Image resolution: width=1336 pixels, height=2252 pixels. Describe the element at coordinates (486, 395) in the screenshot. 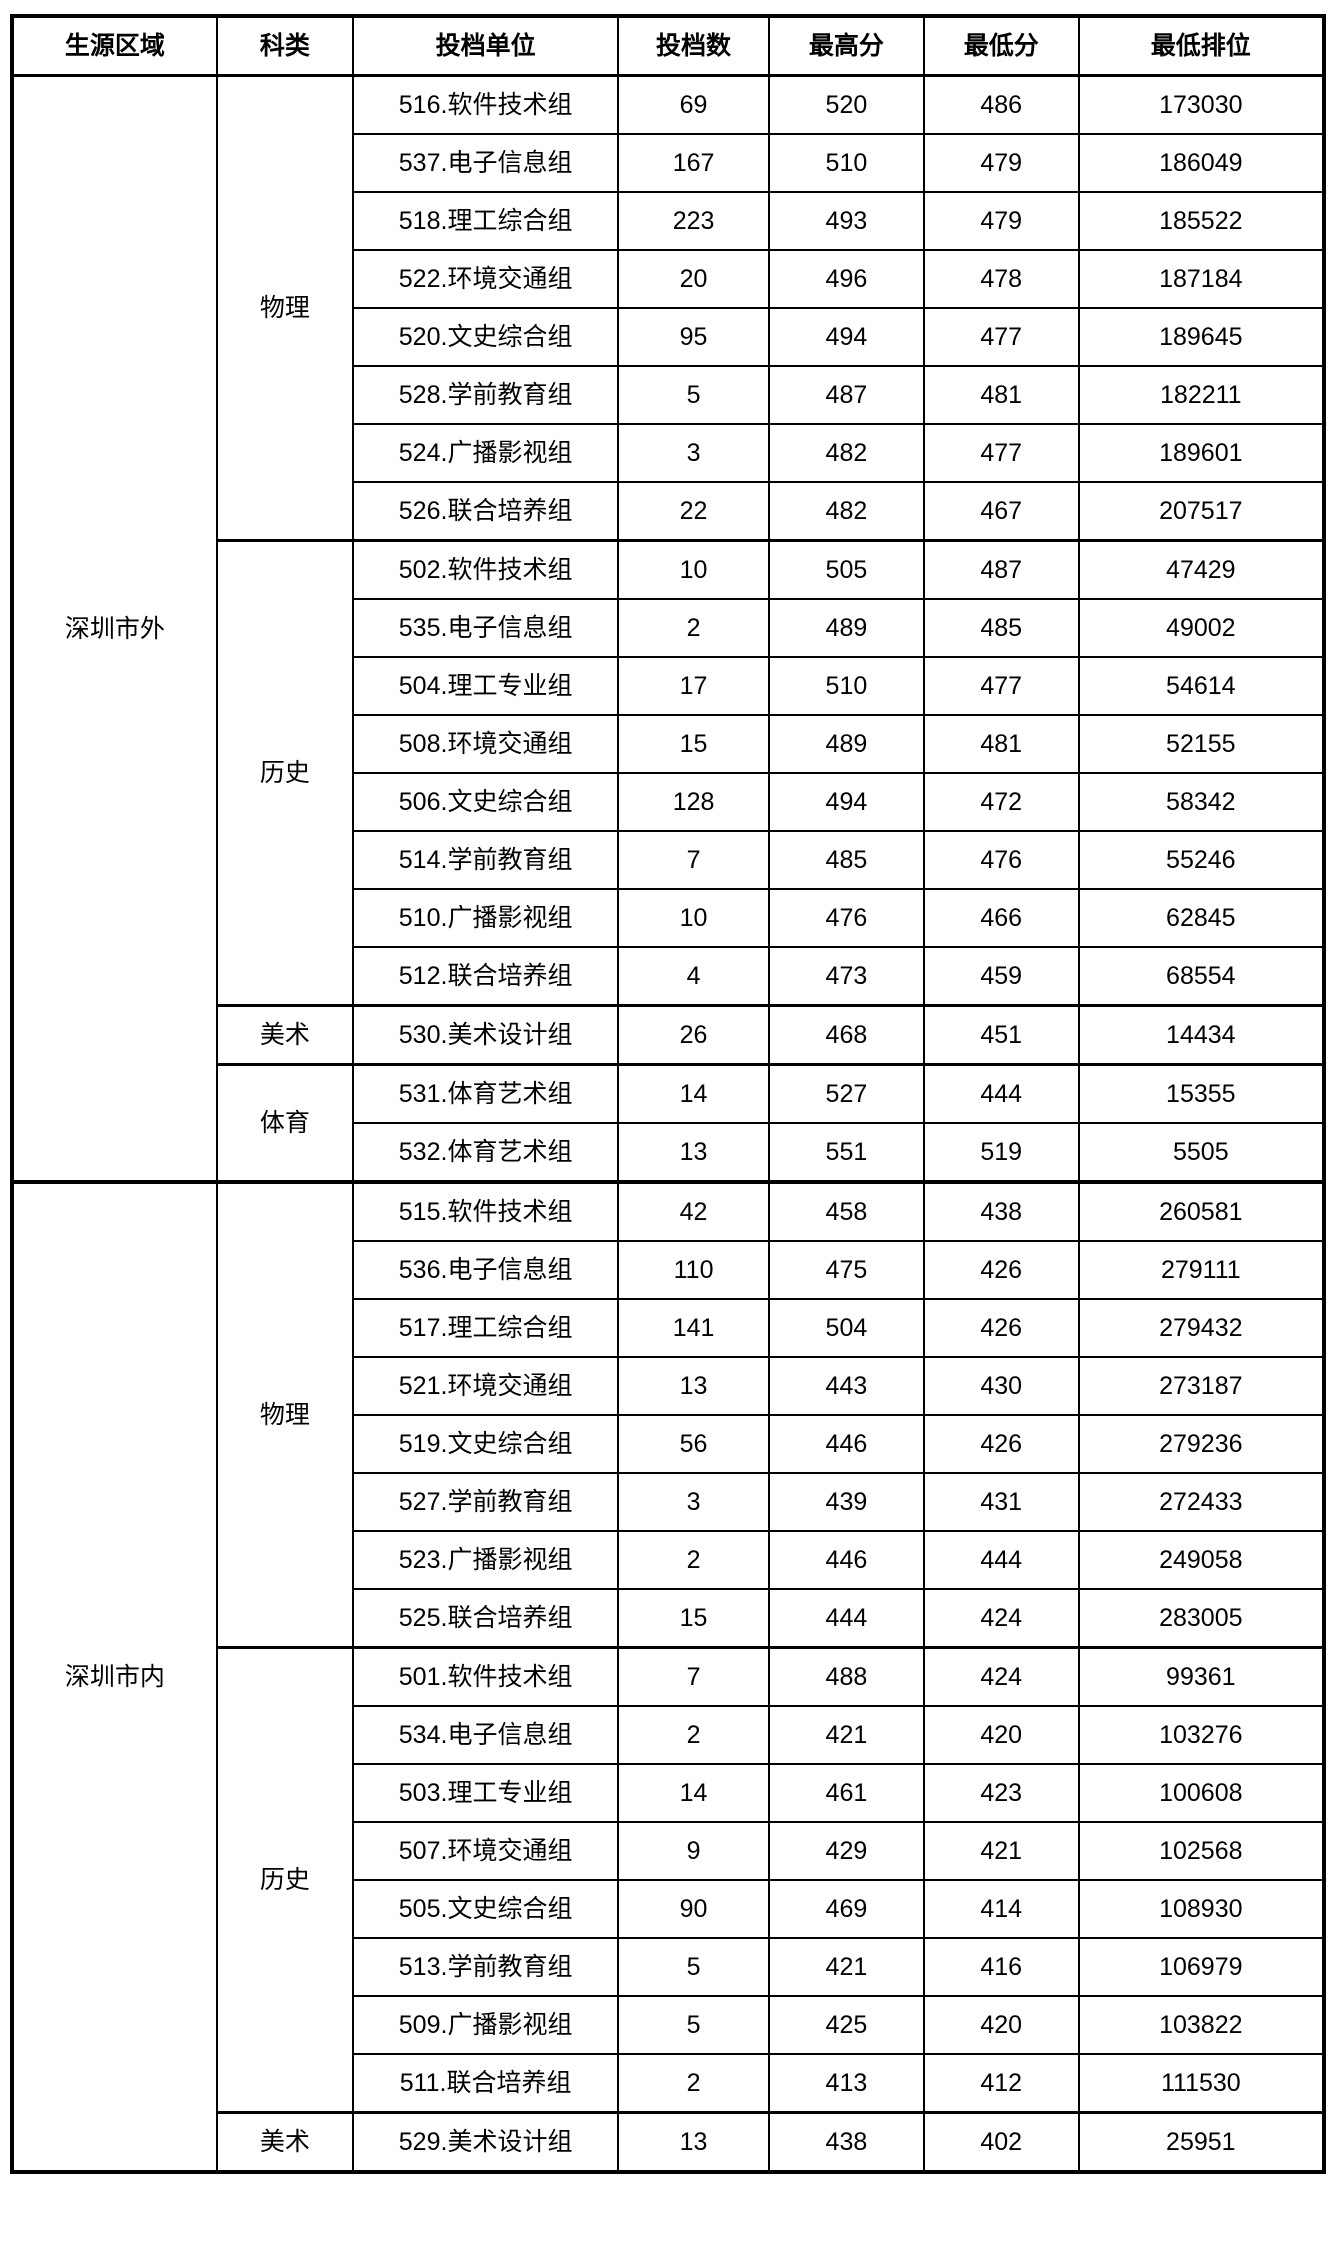

I see `unit-cell: 528.学前教育组` at that location.